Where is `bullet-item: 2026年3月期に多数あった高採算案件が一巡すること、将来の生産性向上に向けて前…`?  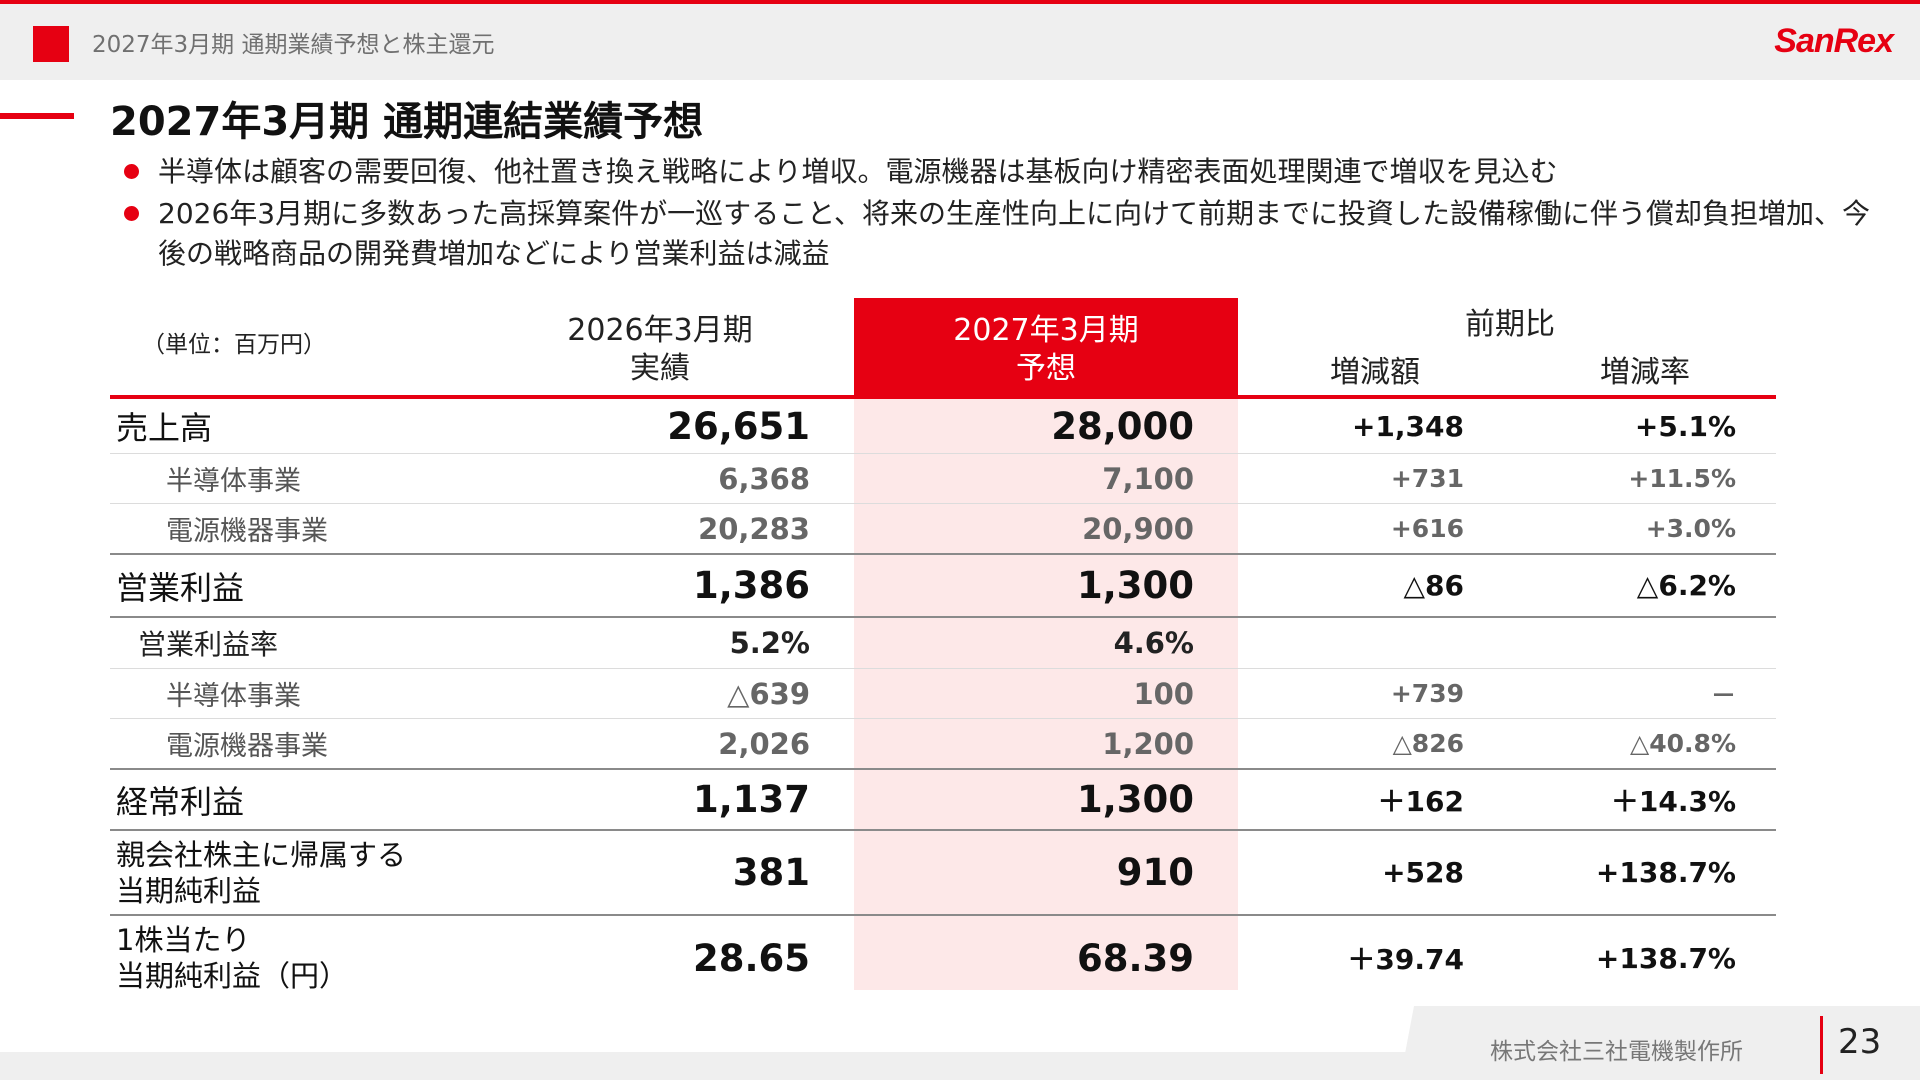
bullet-item: 2026年3月期に多数あった高採算案件が一巡すること、将来の生産性向上に向けて前… is located at coordinates (1007, 234).